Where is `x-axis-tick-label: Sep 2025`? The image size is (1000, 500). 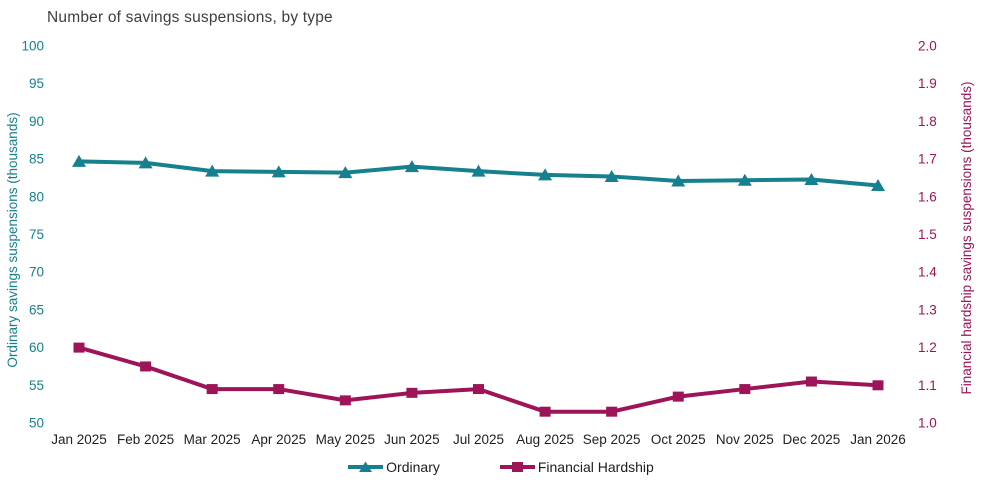
x-axis-tick-label: Sep 2025 is located at coordinates (612, 439).